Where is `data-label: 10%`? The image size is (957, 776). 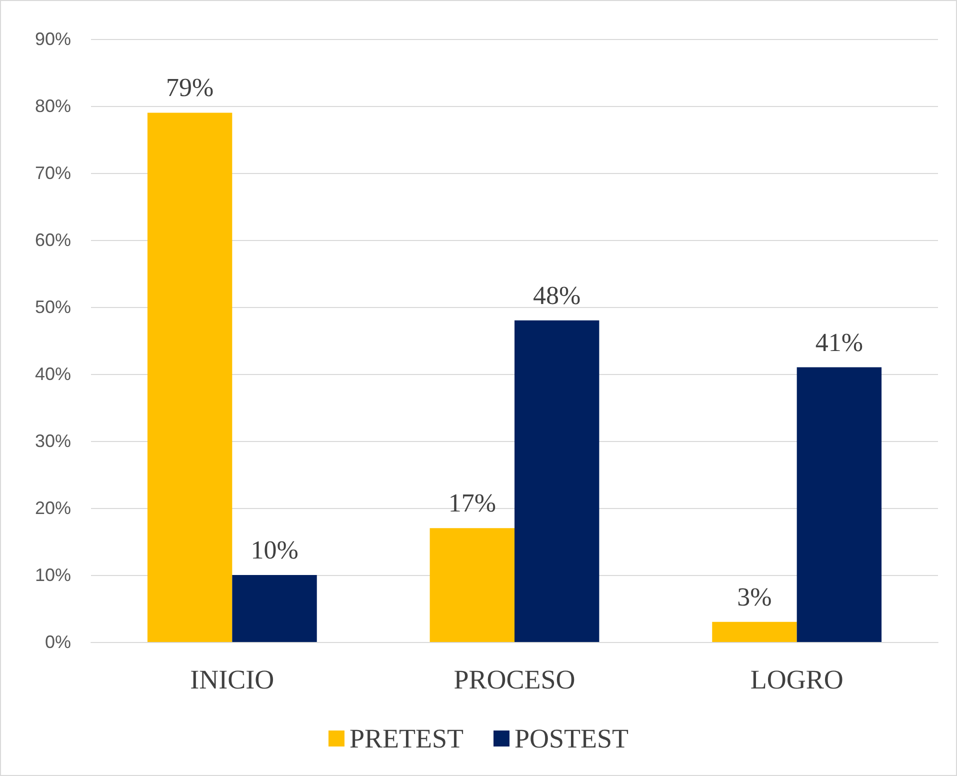
data-label: 10% is located at coordinates (274, 550).